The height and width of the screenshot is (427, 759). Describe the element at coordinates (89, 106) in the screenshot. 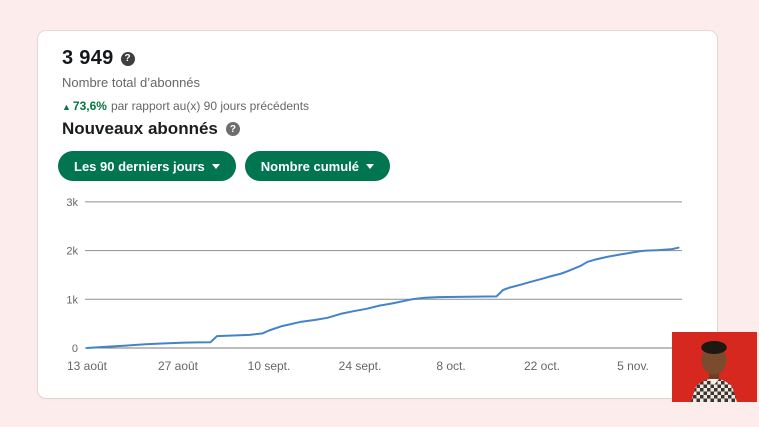

I see `change-percent: 73,6%` at that location.